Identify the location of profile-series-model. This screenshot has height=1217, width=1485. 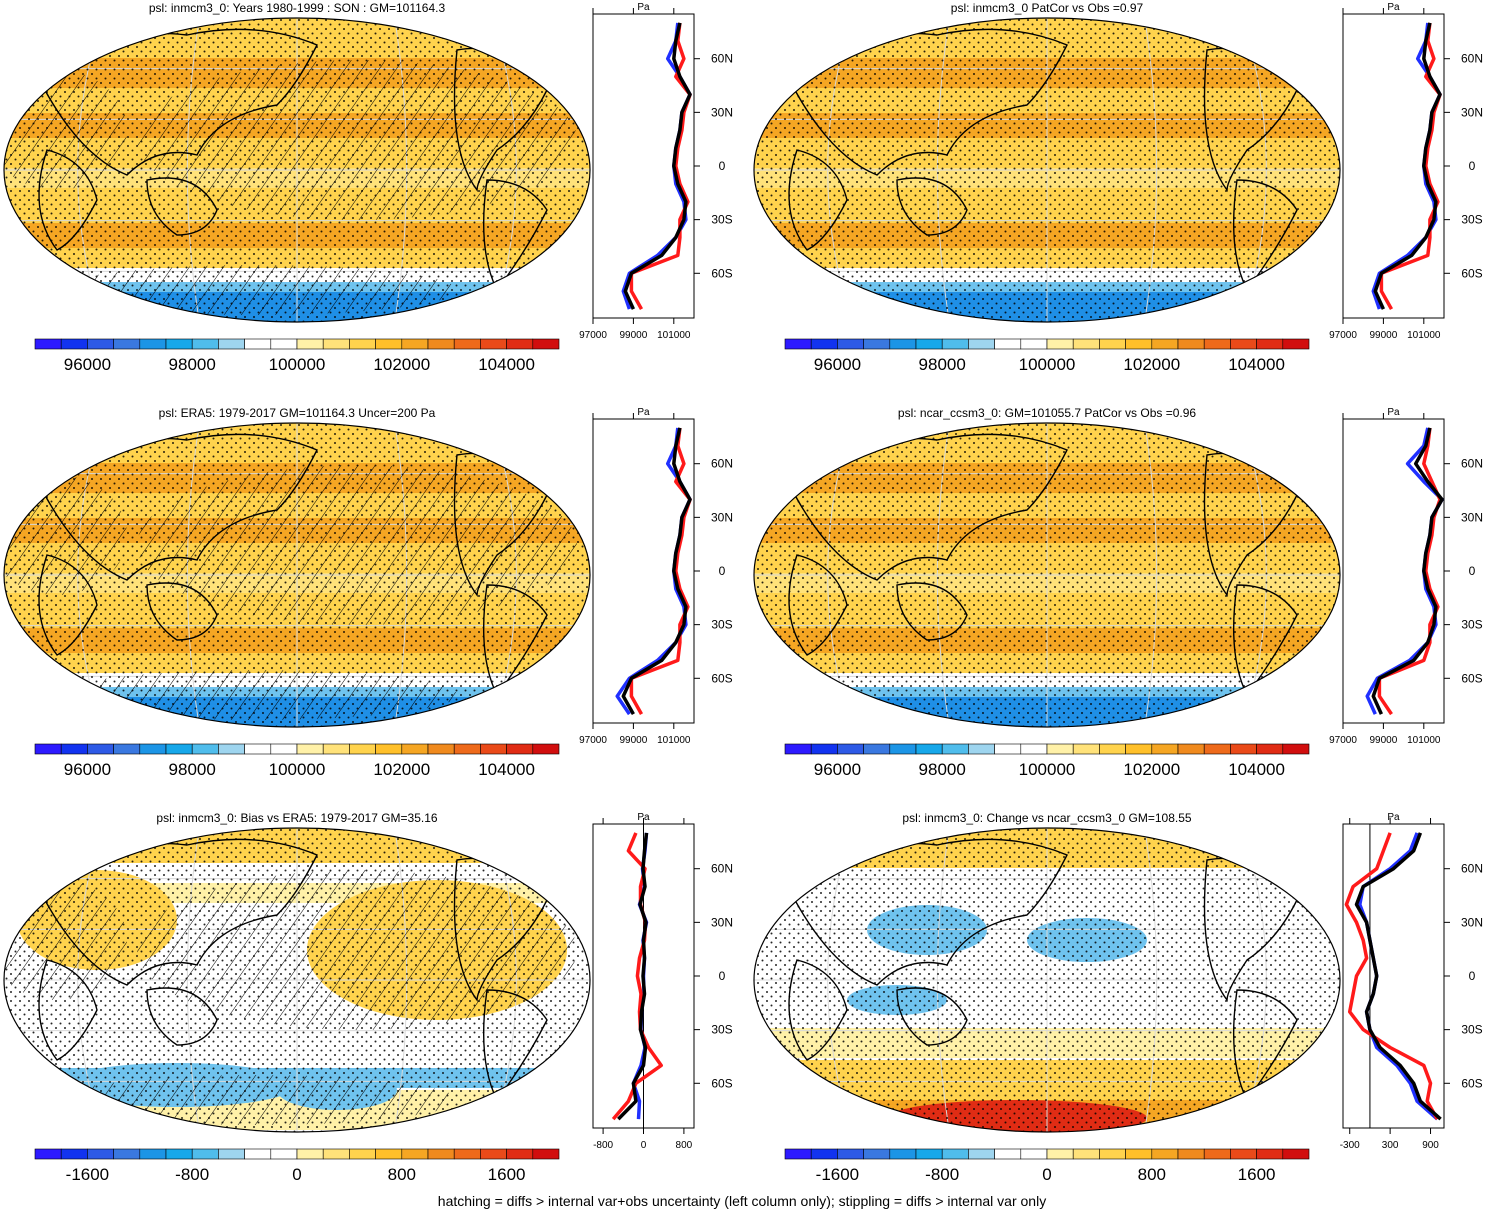
(1391, 976).